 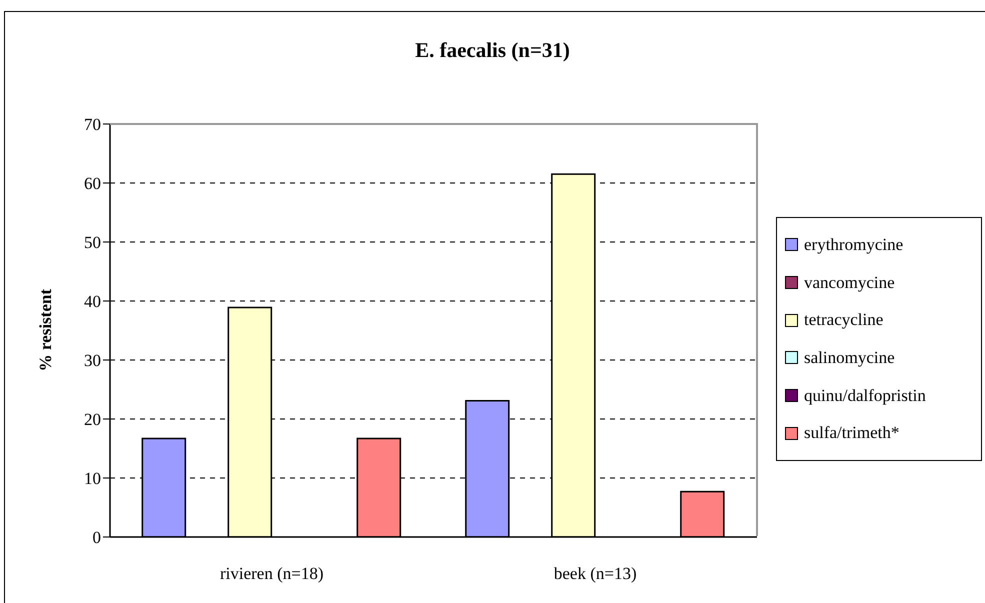 What do you see at coordinates (595, 574) in the screenshot?
I see `x-tick-label: beek (n=13)` at bounding box center [595, 574].